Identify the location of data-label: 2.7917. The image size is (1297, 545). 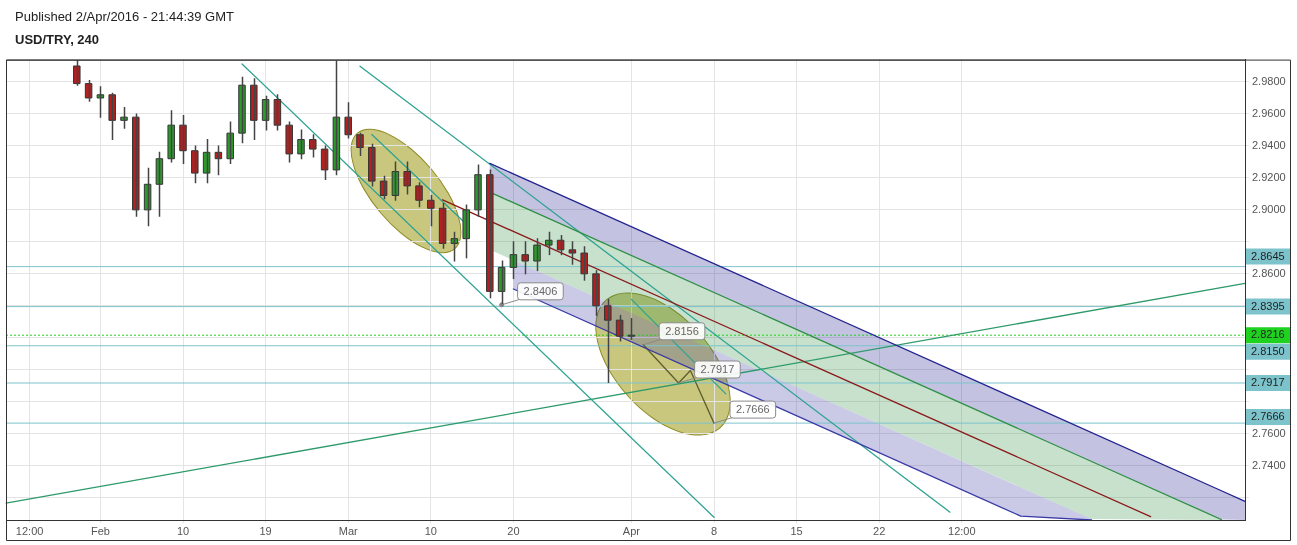
(717, 369).